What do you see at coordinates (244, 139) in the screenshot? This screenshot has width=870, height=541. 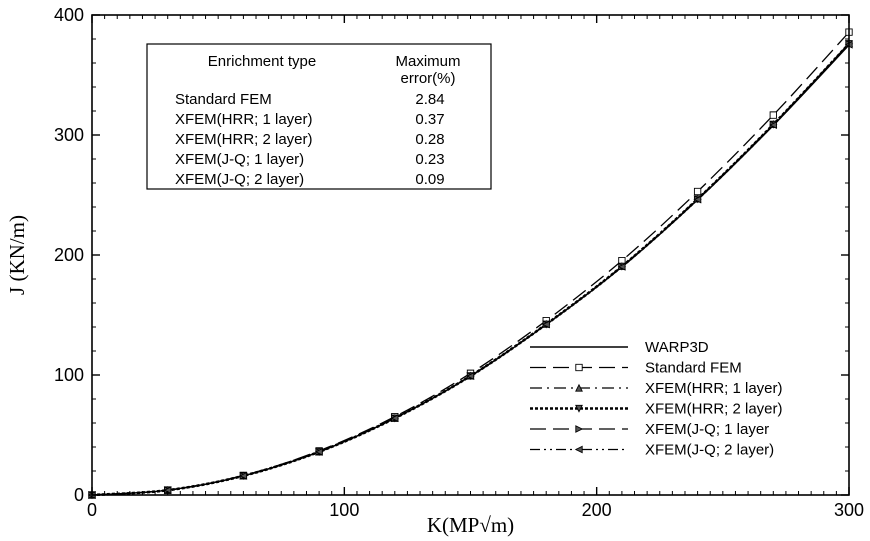 I see `table-row-type: XFEM(HRR; 2 layer)` at bounding box center [244, 139].